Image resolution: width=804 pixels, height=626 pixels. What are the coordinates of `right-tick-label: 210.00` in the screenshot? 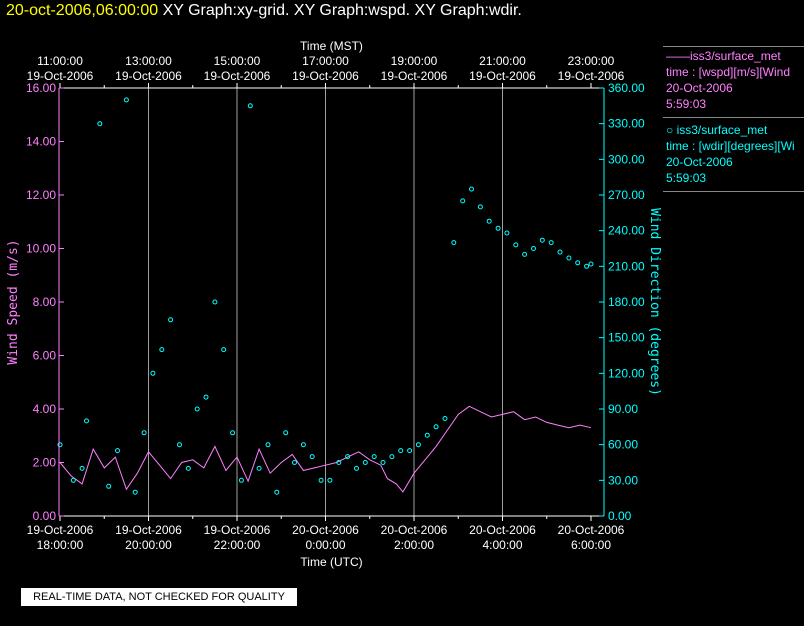 It's located at (626, 266).